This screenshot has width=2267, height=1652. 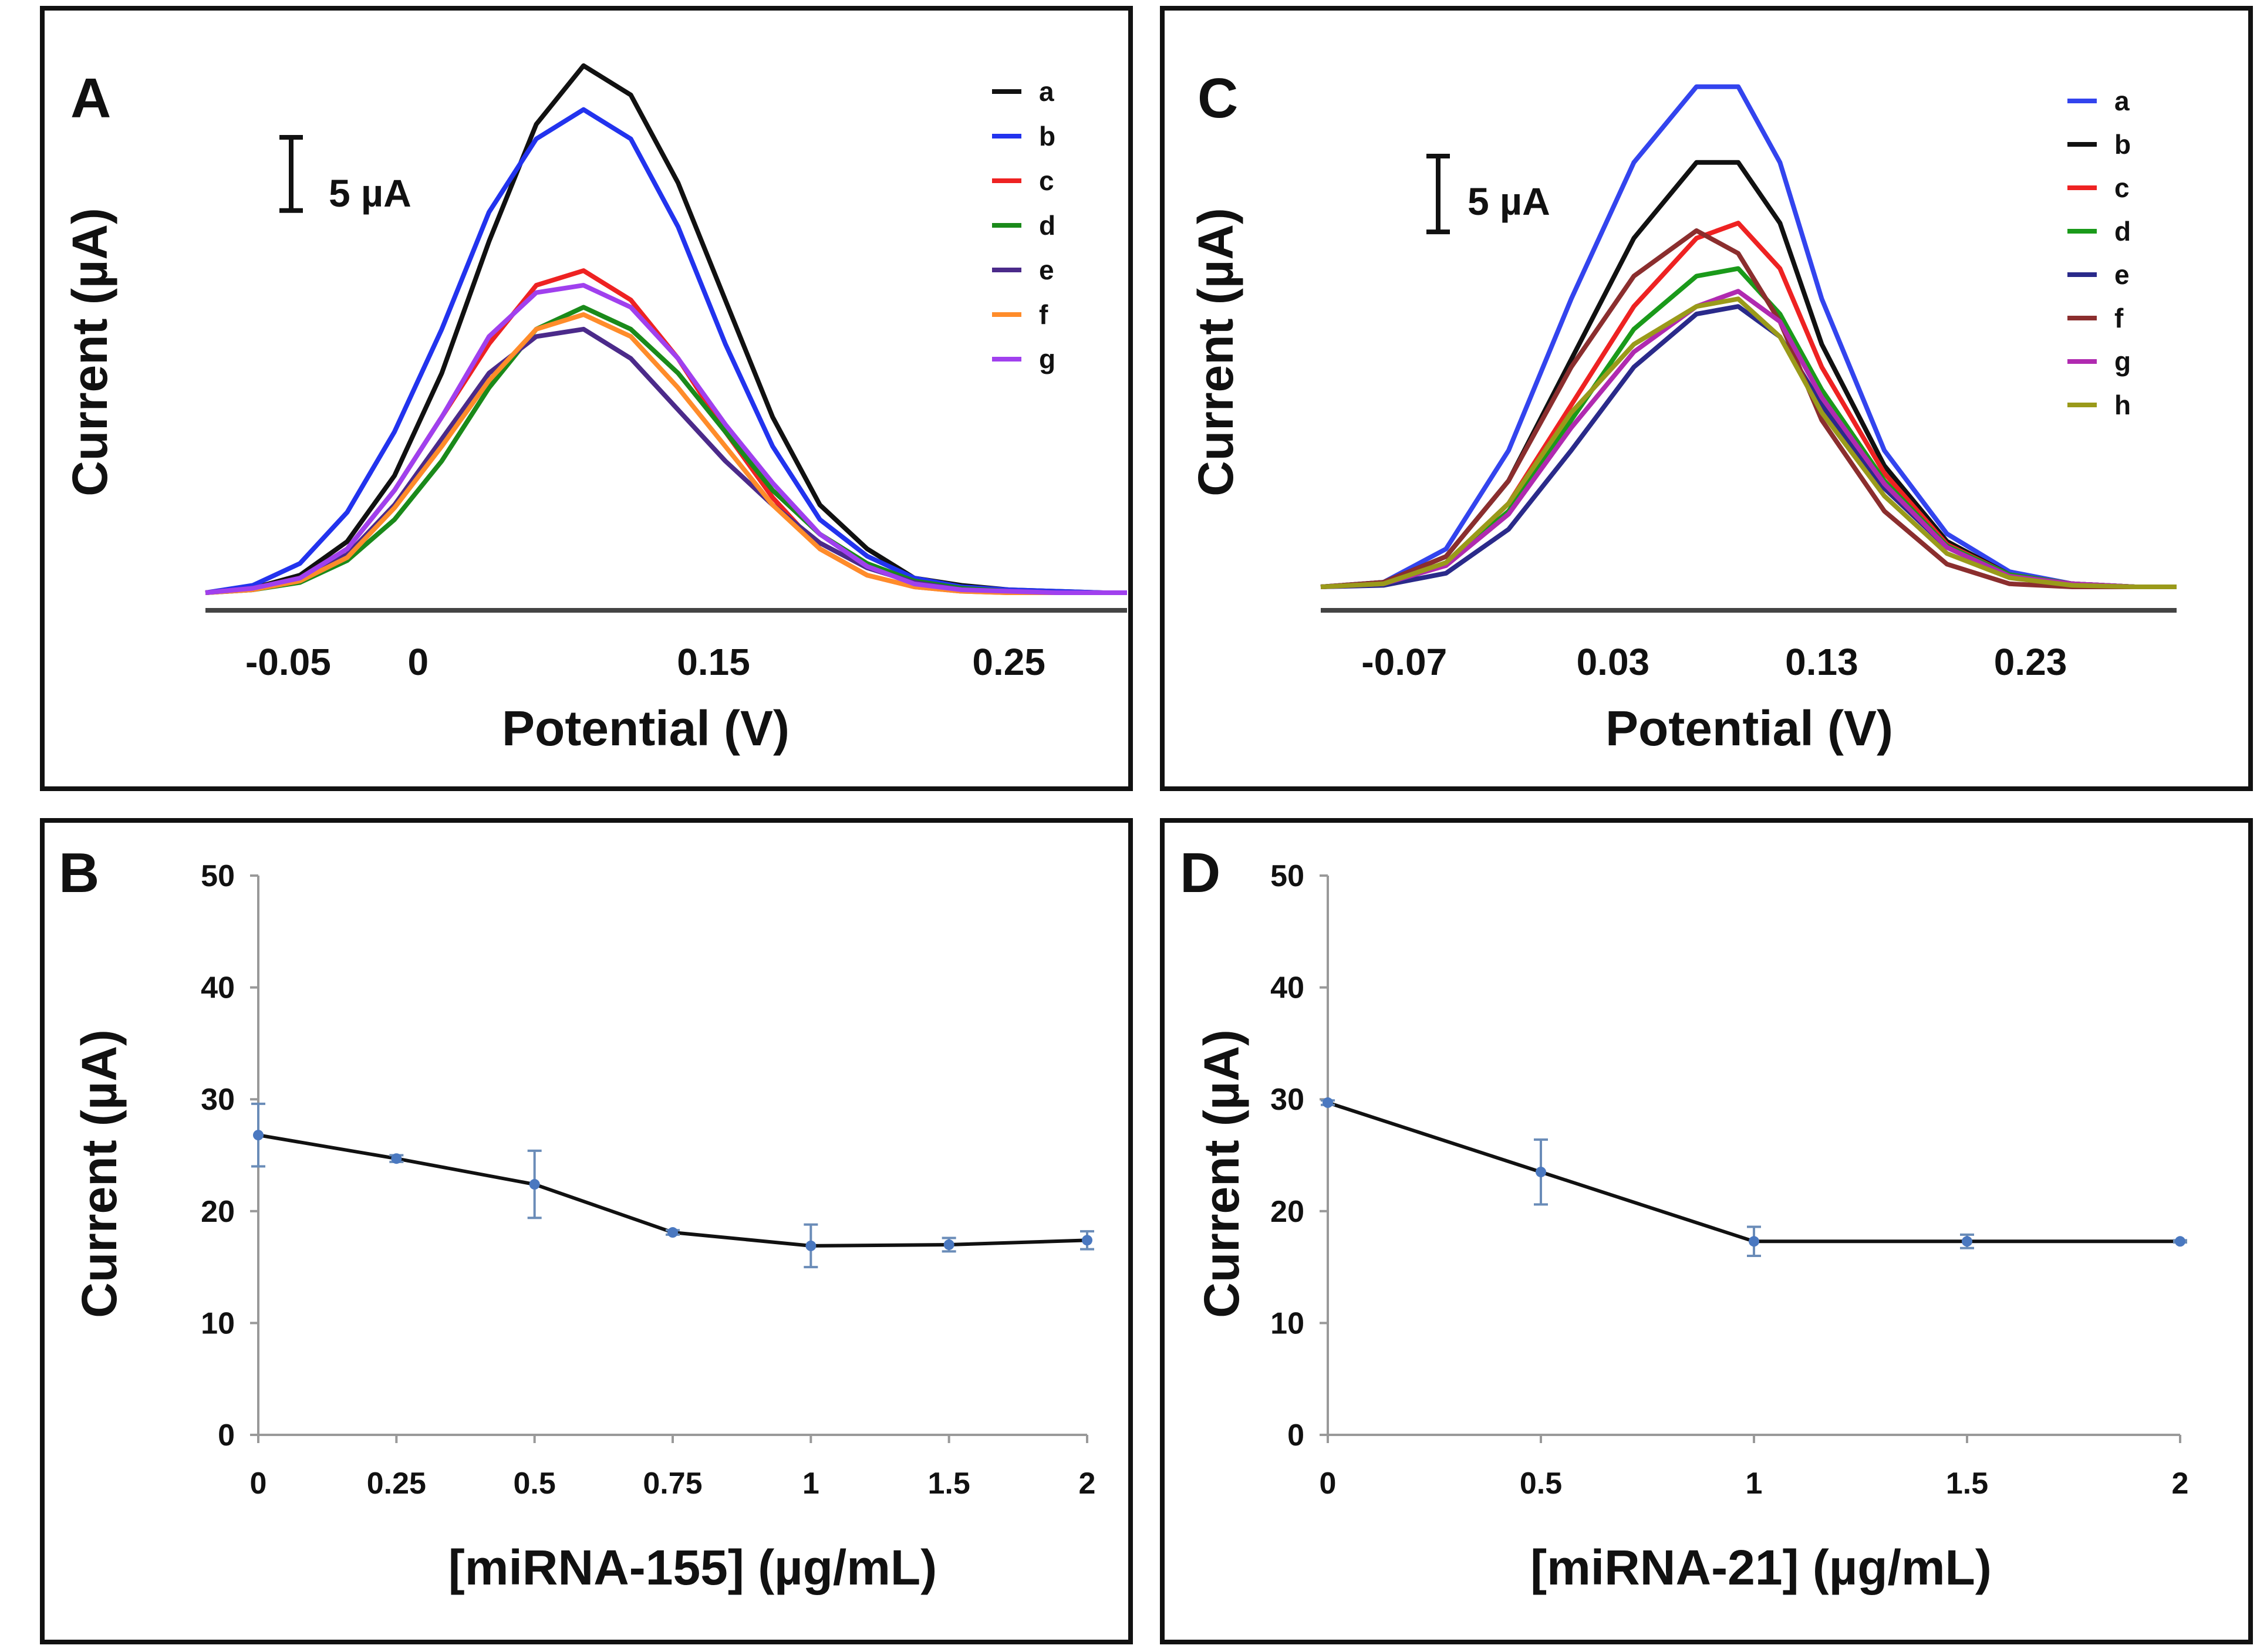 I want to click on panel-a-xlabel: Potential (V), so click(x=646, y=728).